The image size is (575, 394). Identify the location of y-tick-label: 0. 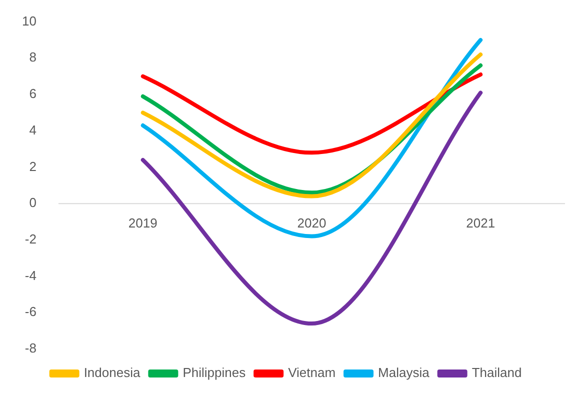
(32, 202).